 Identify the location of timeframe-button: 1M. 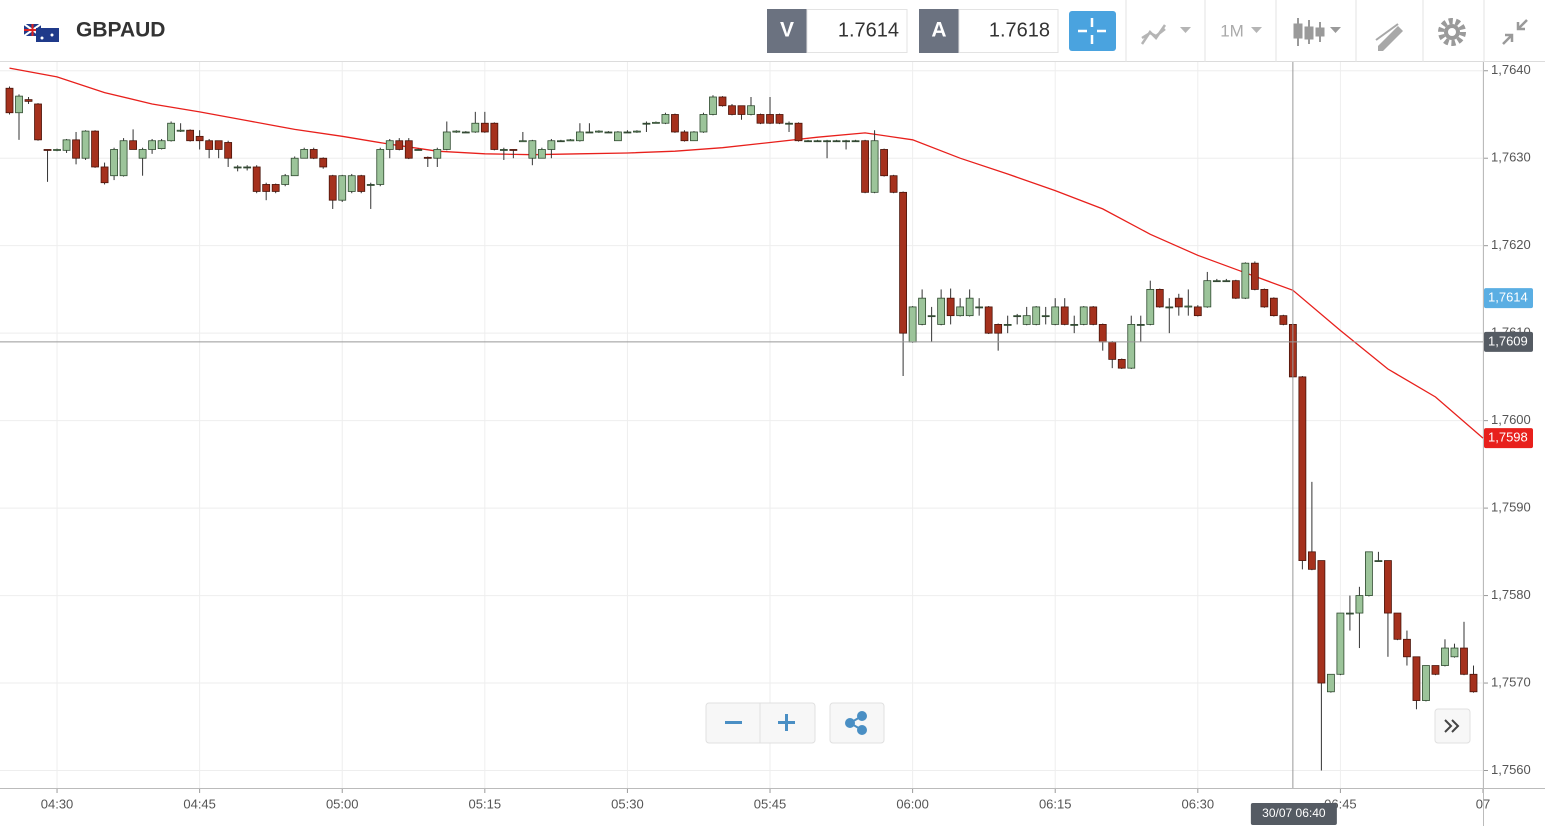
(1241, 30).